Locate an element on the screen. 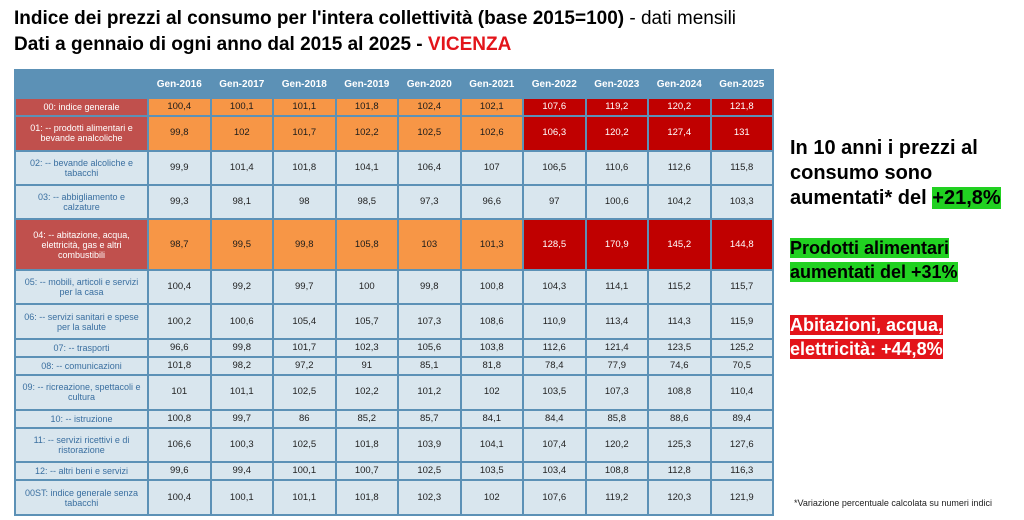 The image size is (1024, 520). table-cell: 127,4 is located at coordinates (679, 133).